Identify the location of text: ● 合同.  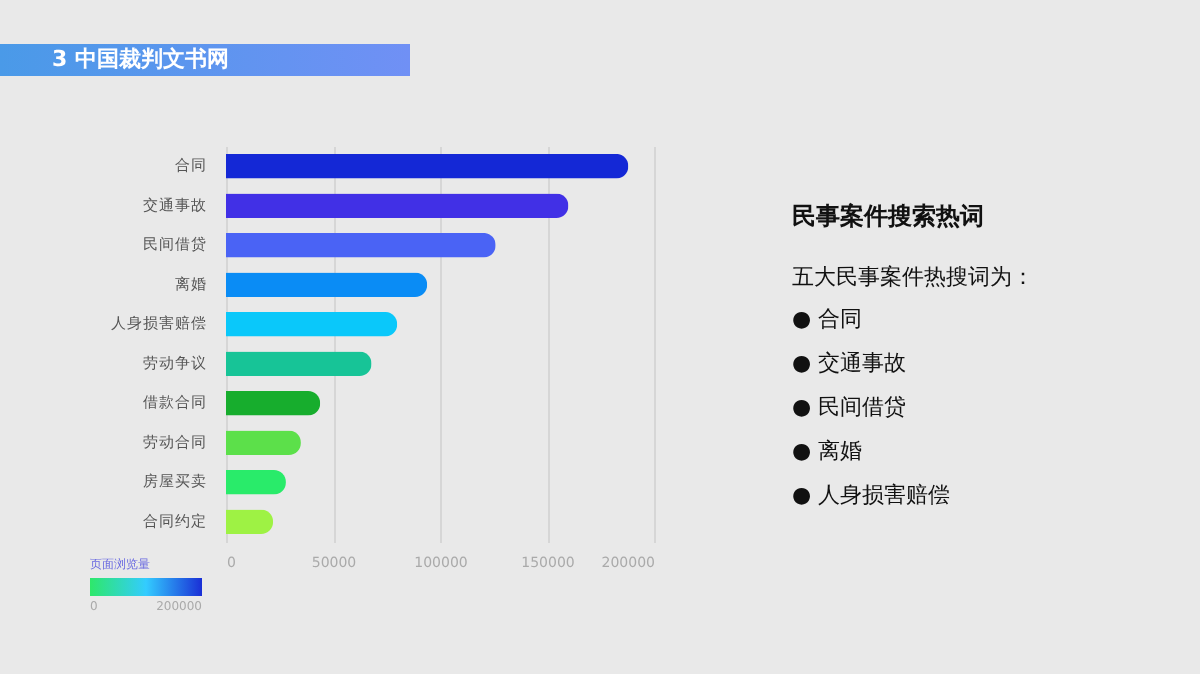
(828, 319).